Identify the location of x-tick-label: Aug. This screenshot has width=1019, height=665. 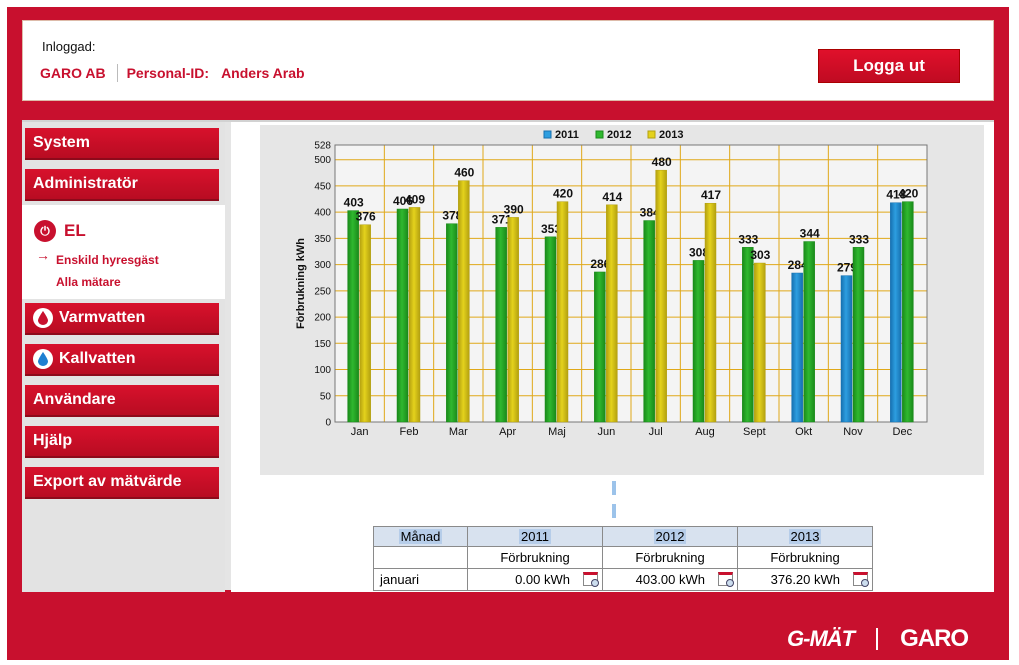
(705, 432).